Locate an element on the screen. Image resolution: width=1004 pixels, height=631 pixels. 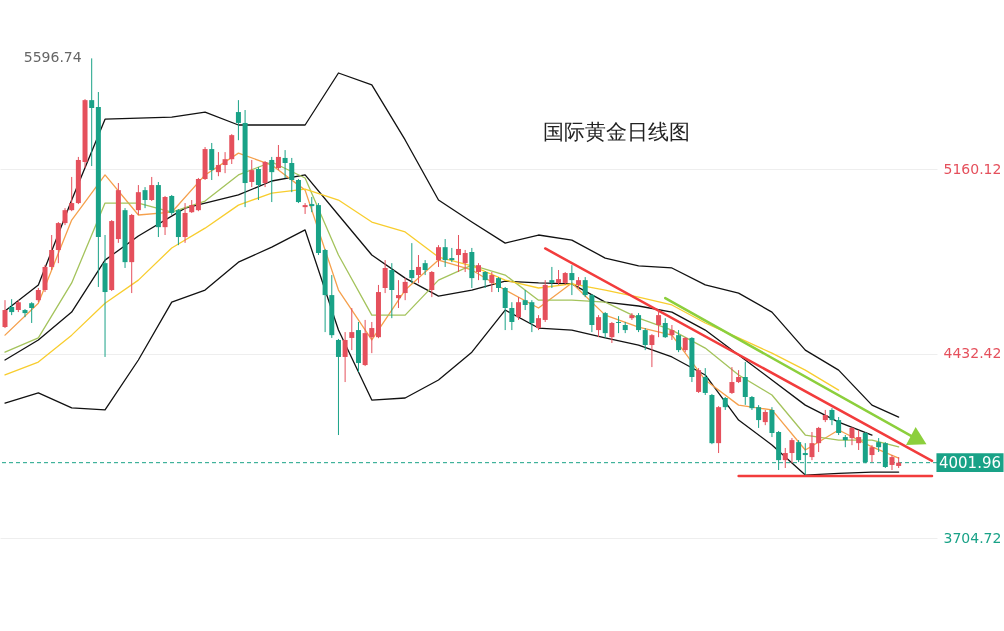
y-tick-label: 4432.42 is located at coordinates (972, 353).